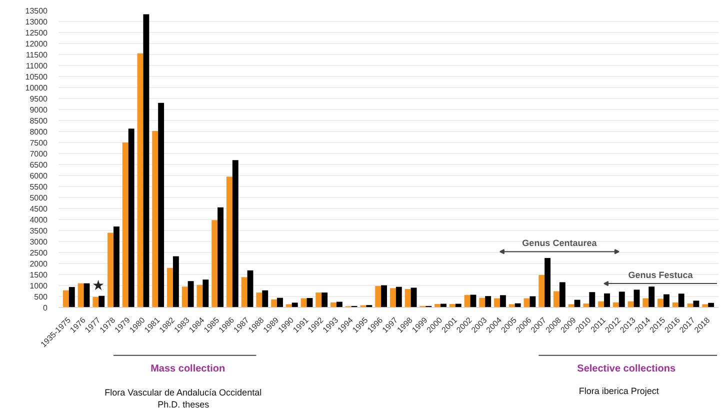  What do you see at coordinates (626, 369) in the screenshot?
I see `text: Selective collections` at bounding box center [626, 369].